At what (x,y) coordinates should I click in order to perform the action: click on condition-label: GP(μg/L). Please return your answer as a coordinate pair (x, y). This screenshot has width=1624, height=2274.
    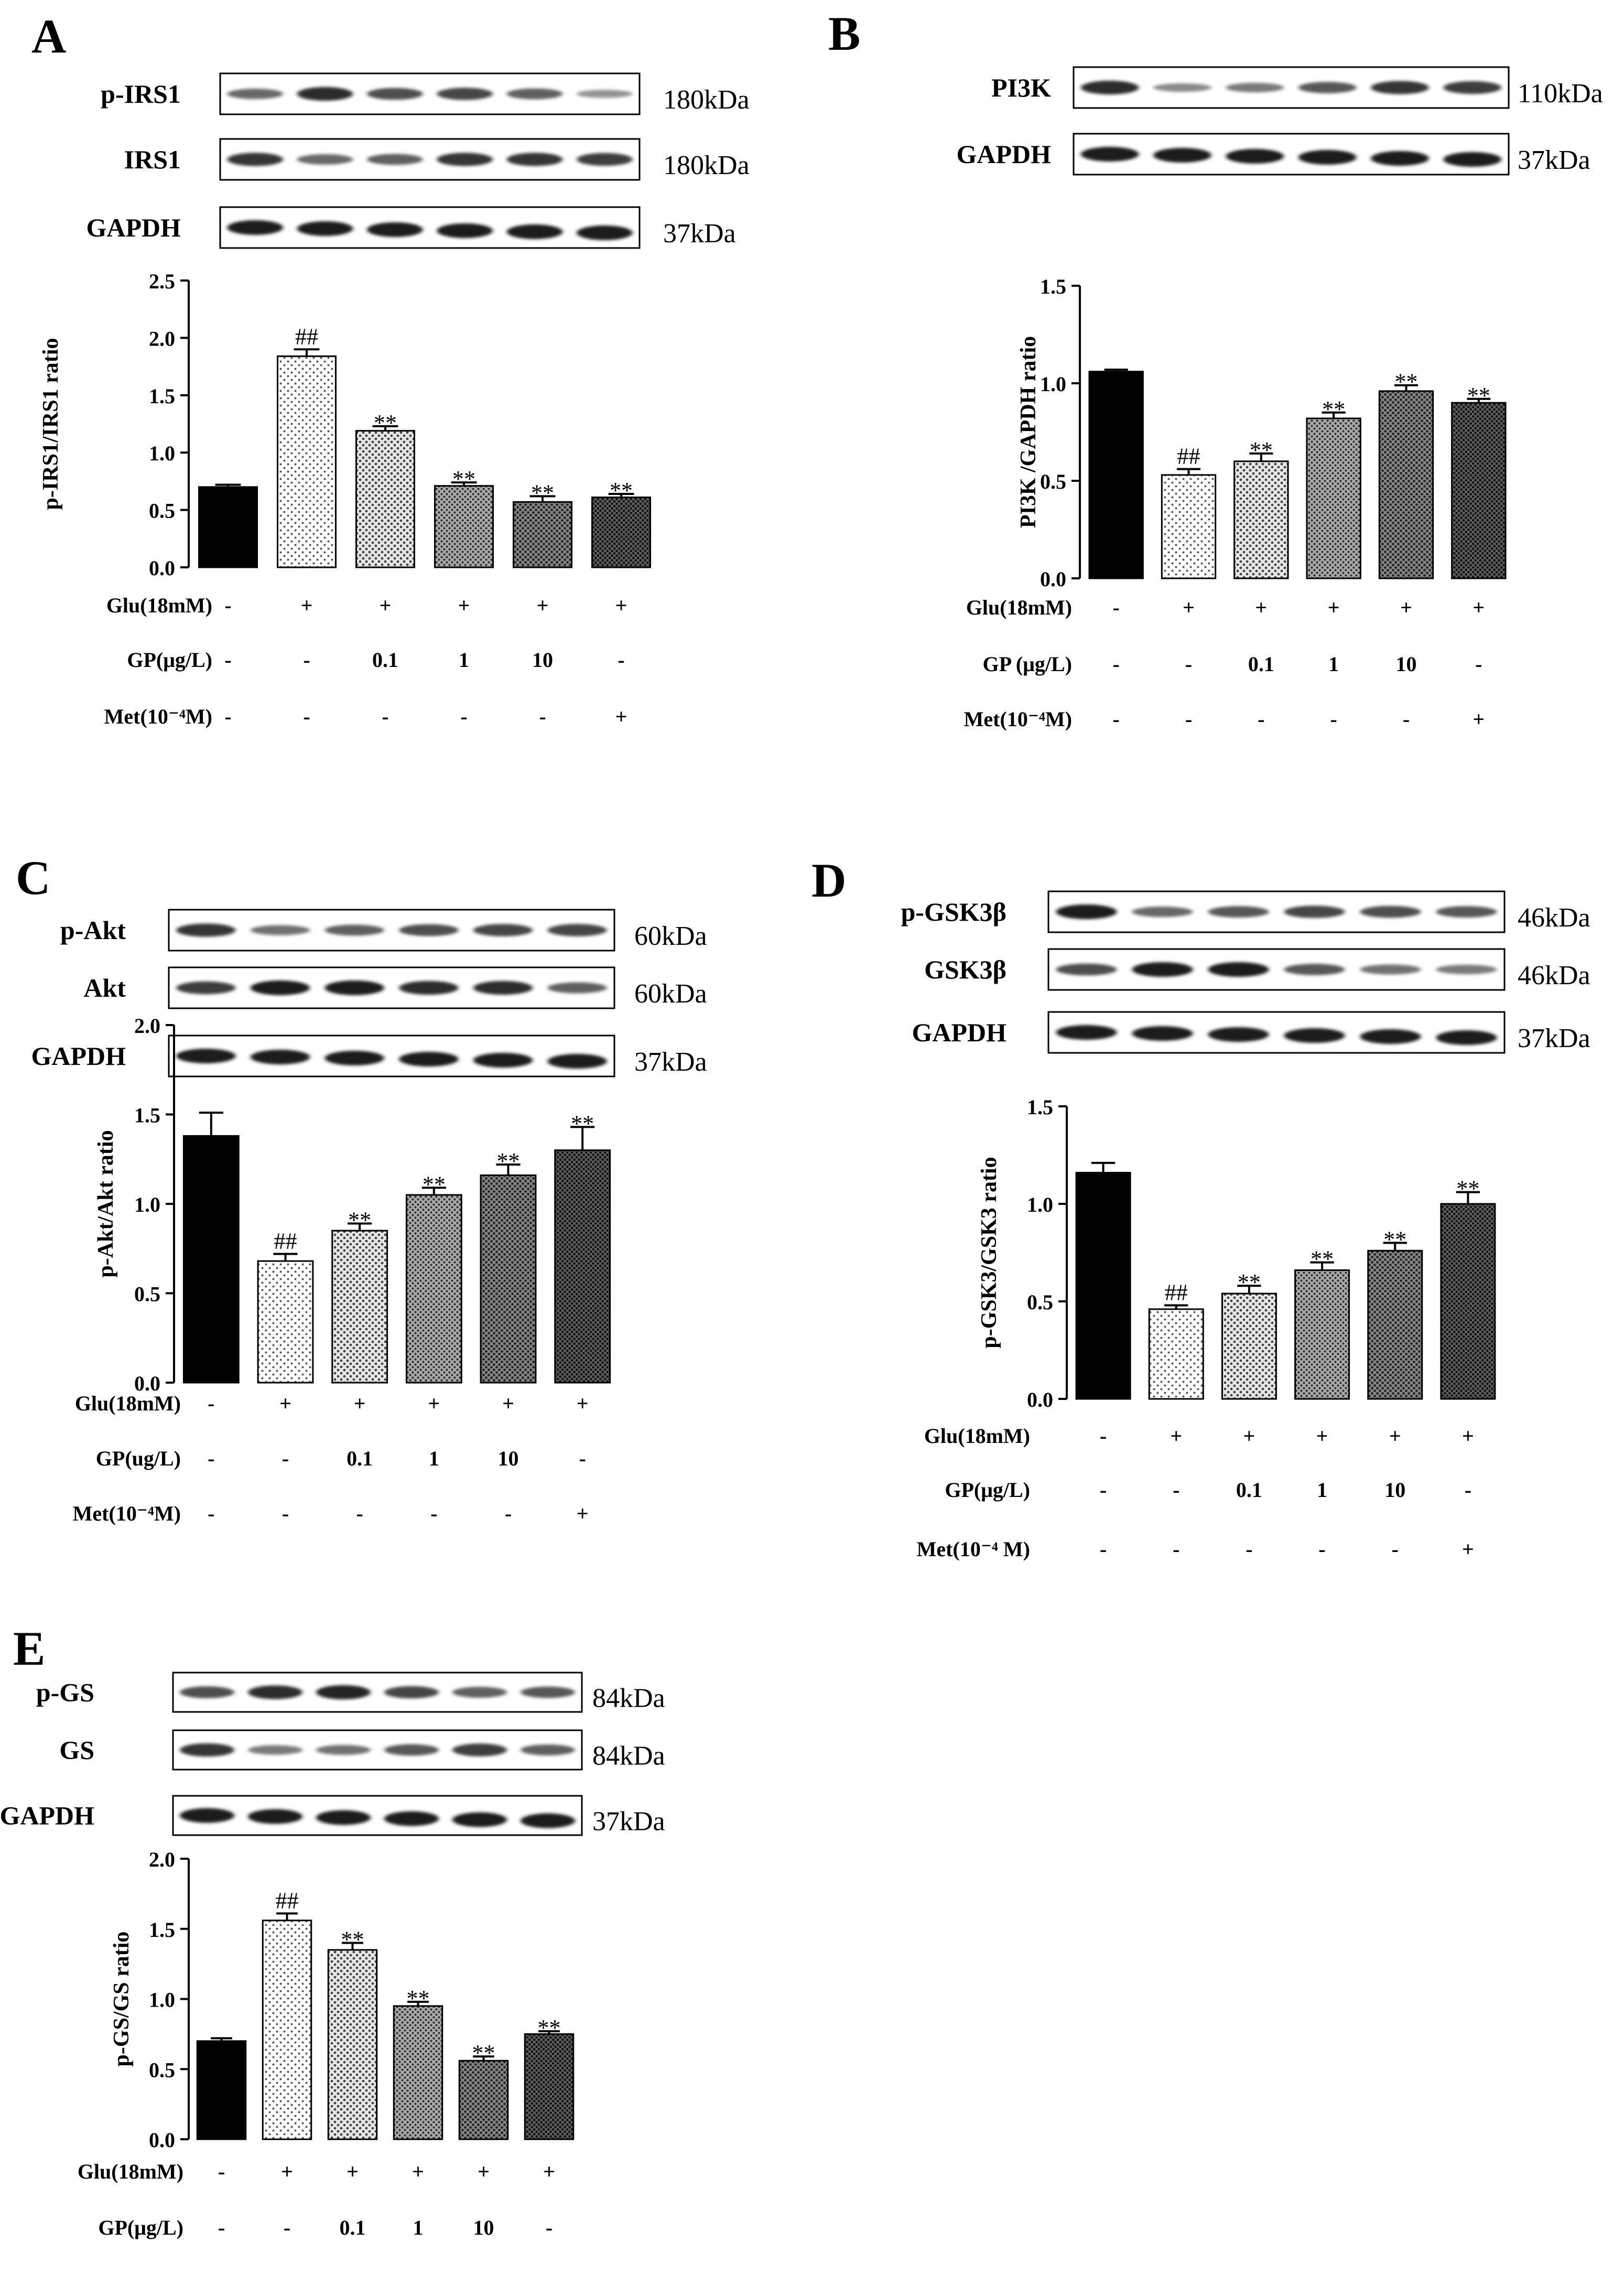
    Looking at the image, I should click on (140, 2228).